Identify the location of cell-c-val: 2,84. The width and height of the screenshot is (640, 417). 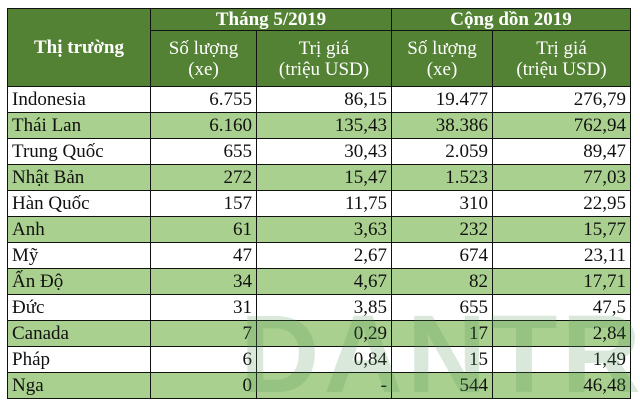
(561, 333).